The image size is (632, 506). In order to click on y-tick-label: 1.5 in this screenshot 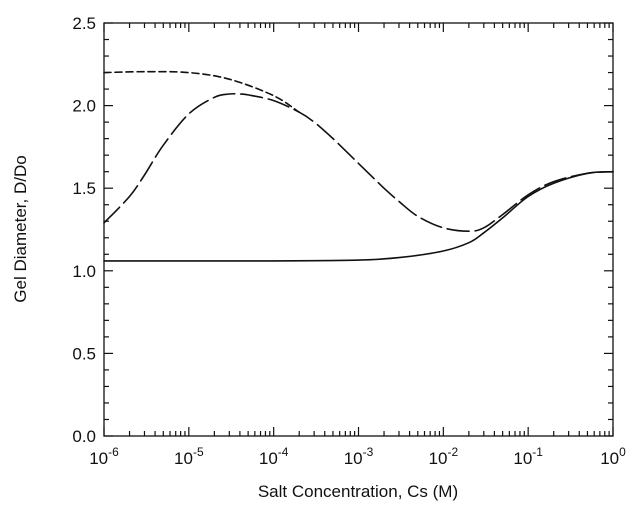, I will do `click(84, 188)`.